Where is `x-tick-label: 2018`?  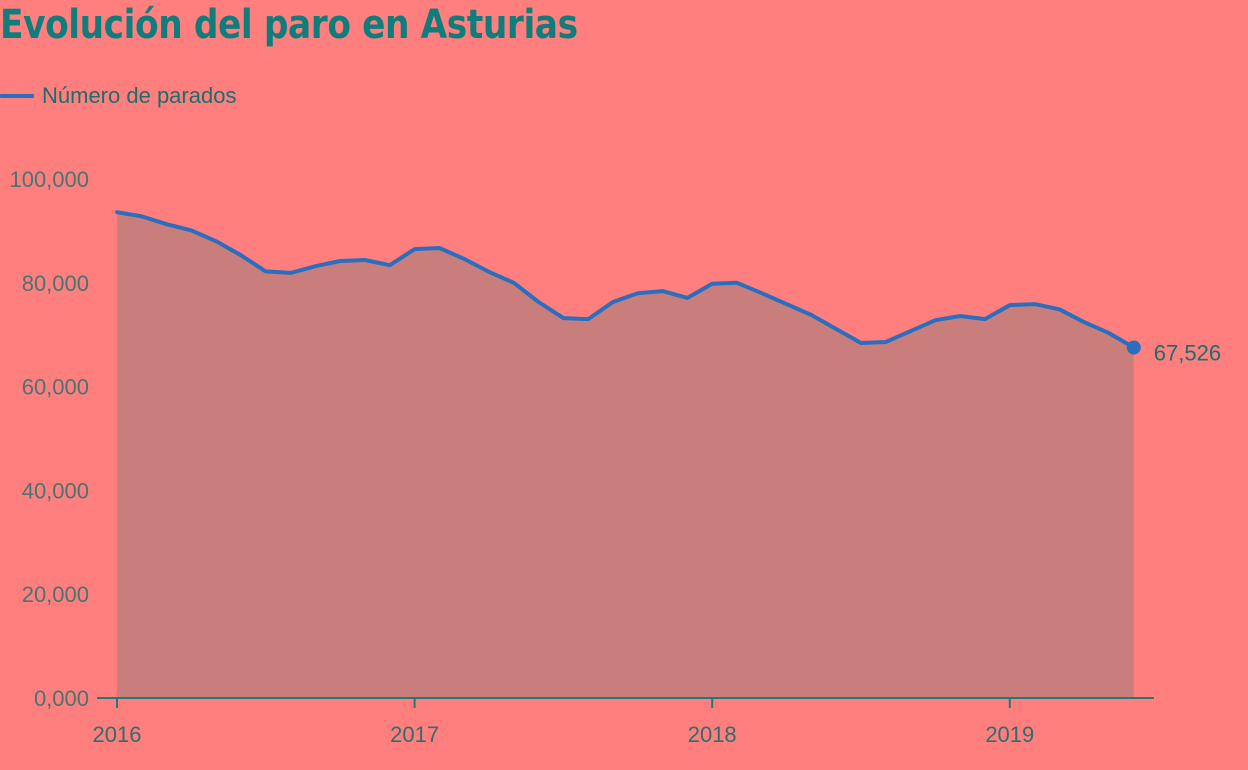
x-tick-label: 2018 is located at coordinates (712, 734).